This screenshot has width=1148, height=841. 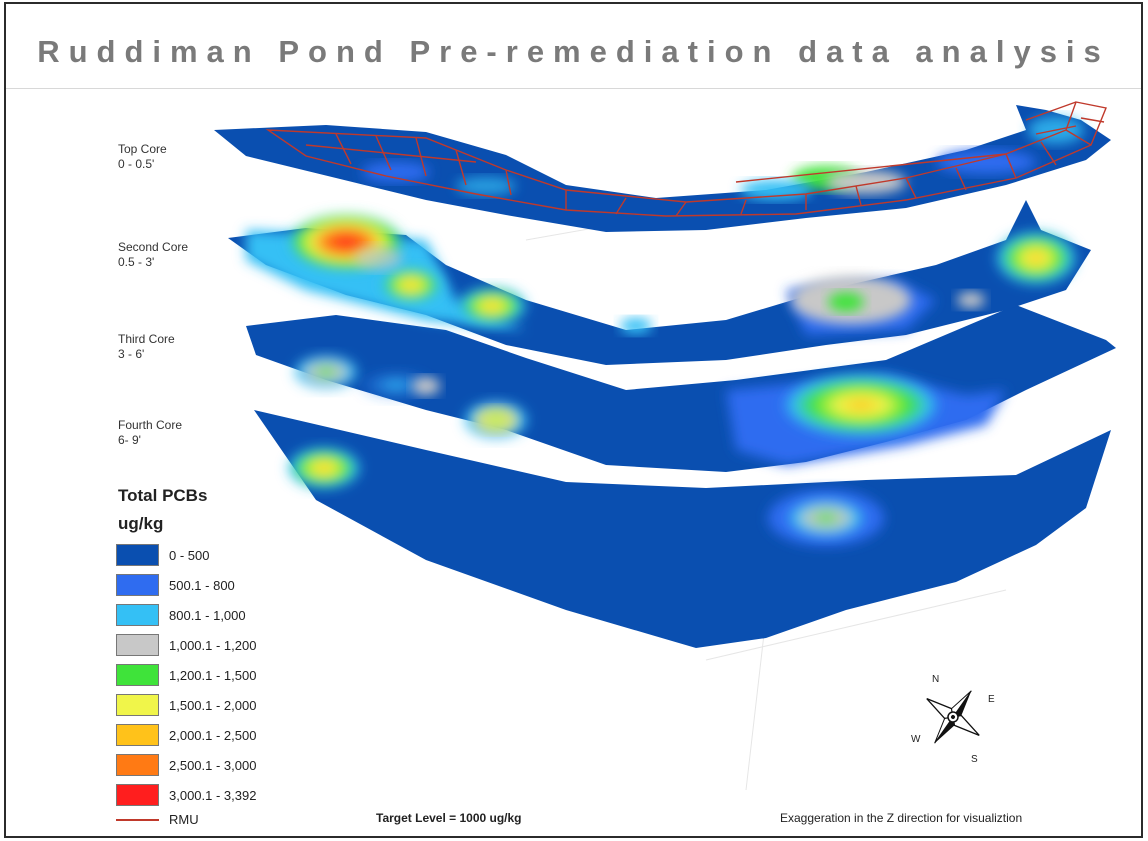 I want to click on legend-item-rmu: RMU, so click(x=157, y=819).